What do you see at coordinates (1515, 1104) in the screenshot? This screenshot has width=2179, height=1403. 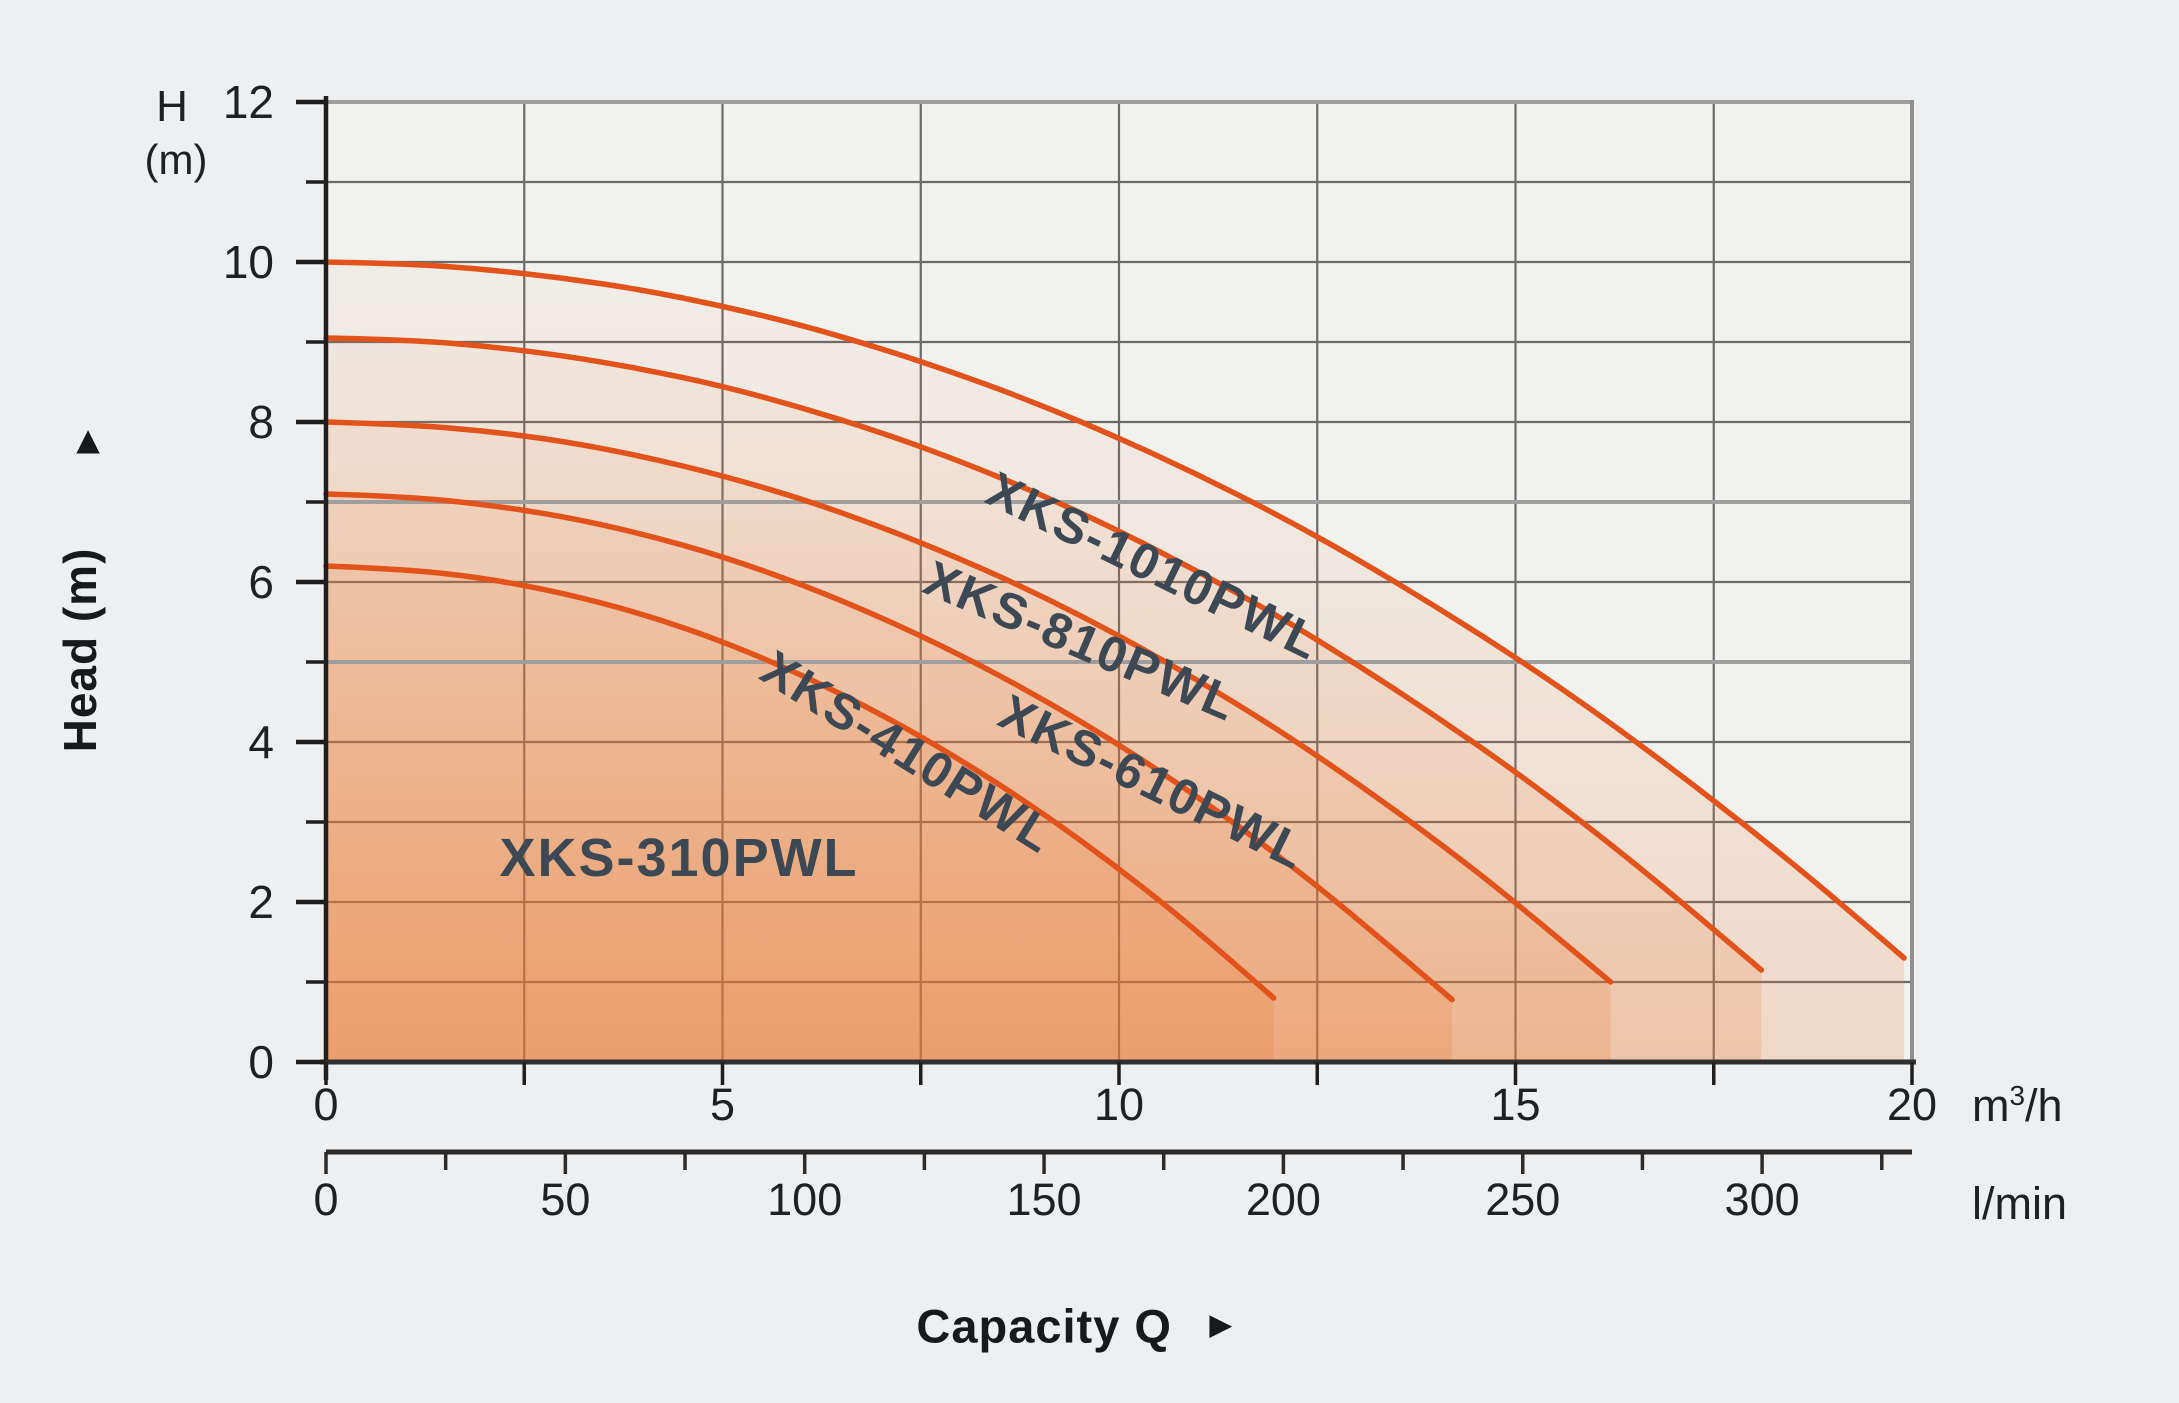 I see `x-tick-label-m3h-15: 15` at bounding box center [1515, 1104].